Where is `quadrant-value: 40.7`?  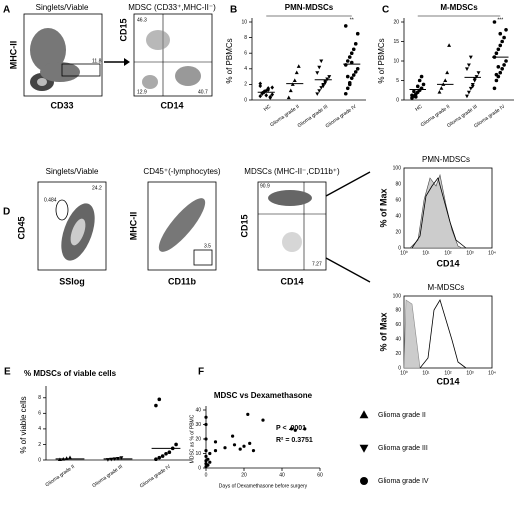
quadrant-value: 40.7 is located at coordinates (203, 92).